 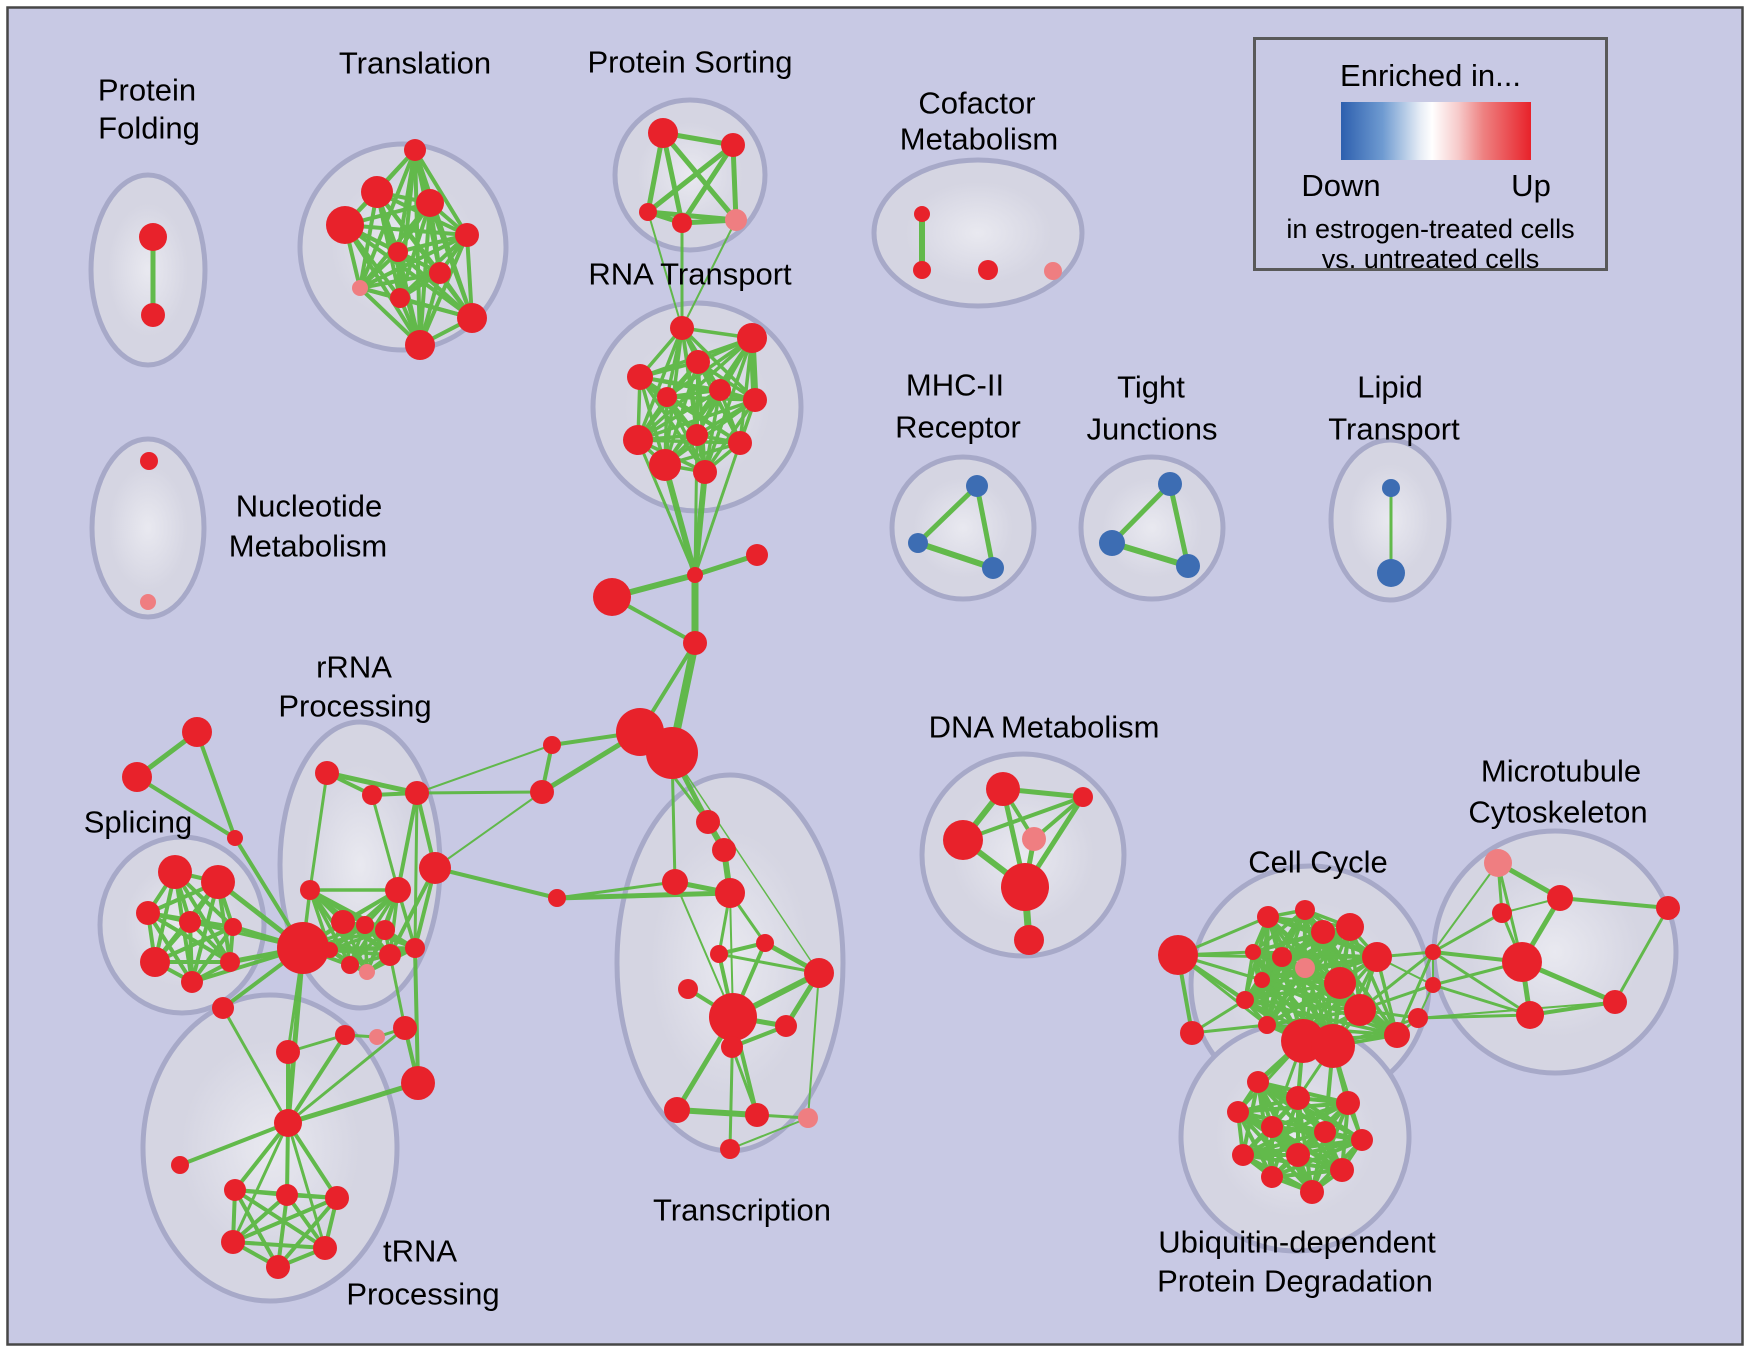 What do you see at coordinates (175, 872) in the screenshot?
I see `node-sp1` at bounding box center [175, 872].